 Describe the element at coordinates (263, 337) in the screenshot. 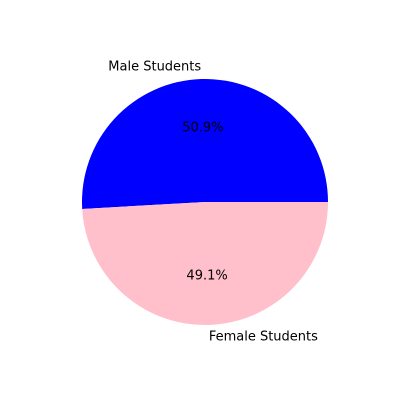

I see `slice-label: Female Students` at that location.